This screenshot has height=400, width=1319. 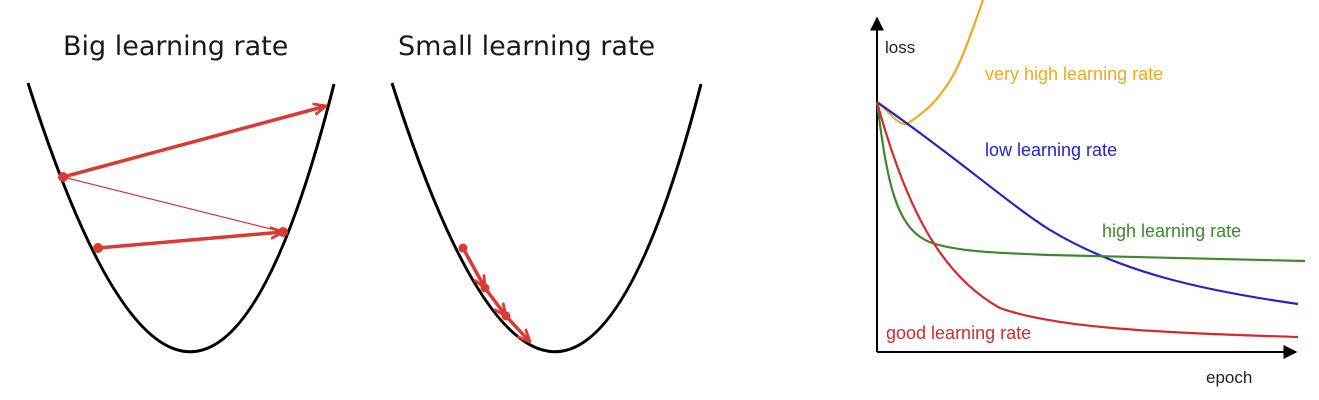 I want to click on y-axis-label: loss, so click(x=900, y=47).